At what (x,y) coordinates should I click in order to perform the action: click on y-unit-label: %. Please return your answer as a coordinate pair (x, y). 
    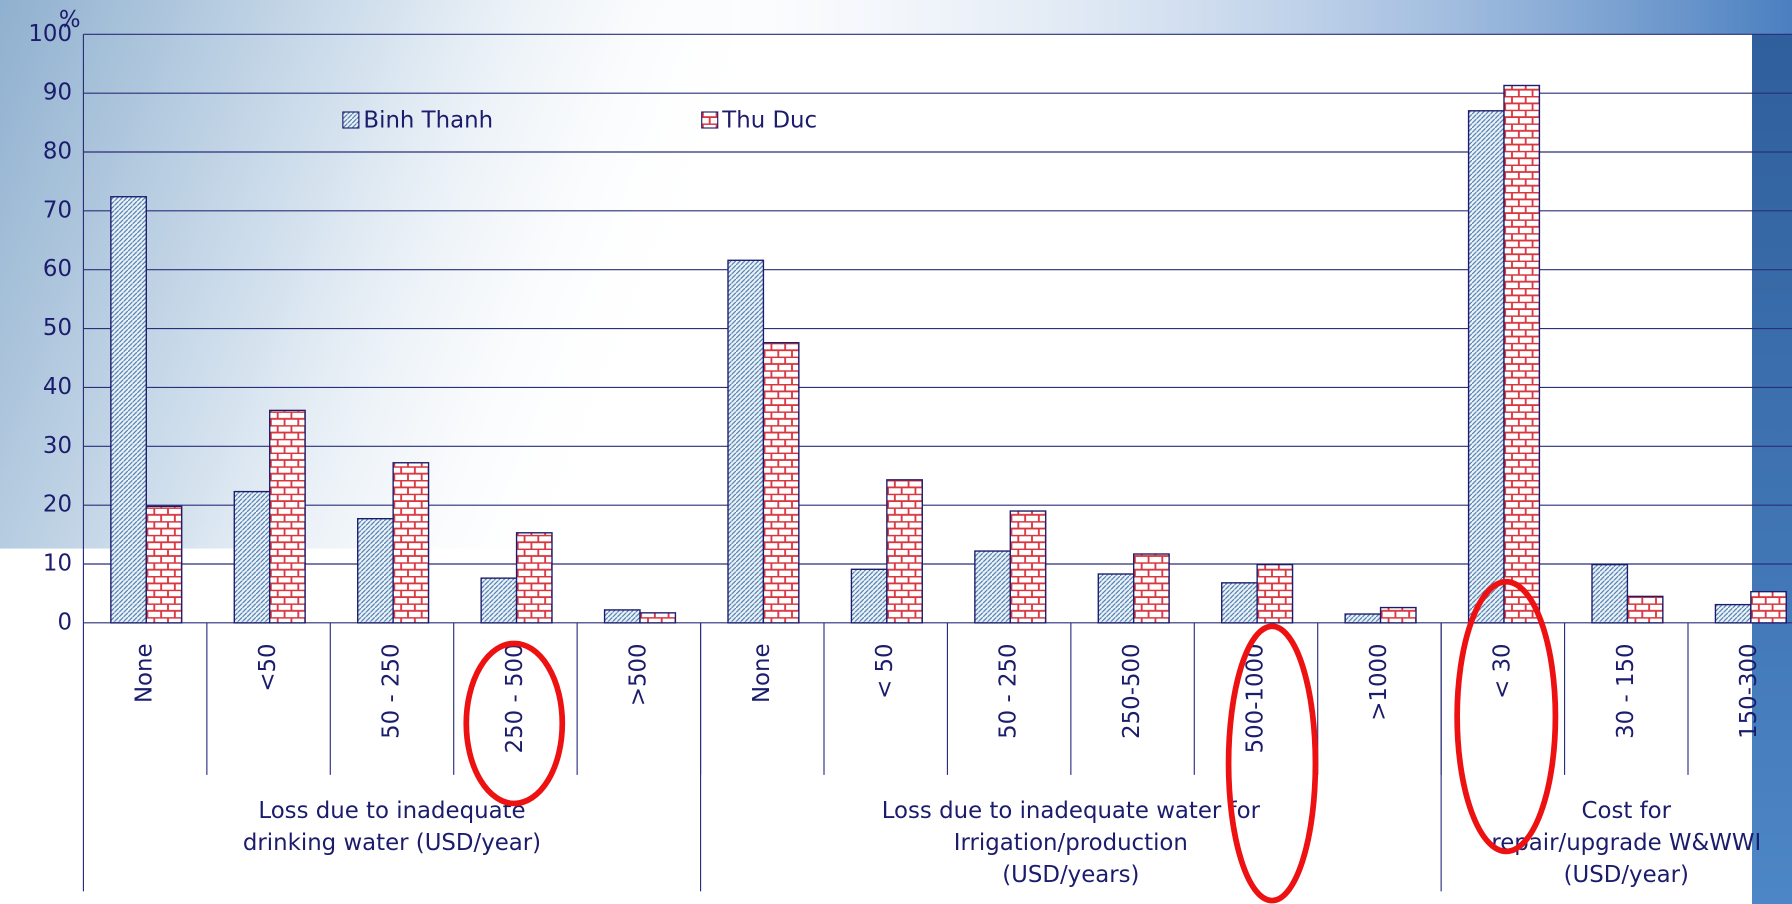
    Looking at the image, I should click on (70, 20).